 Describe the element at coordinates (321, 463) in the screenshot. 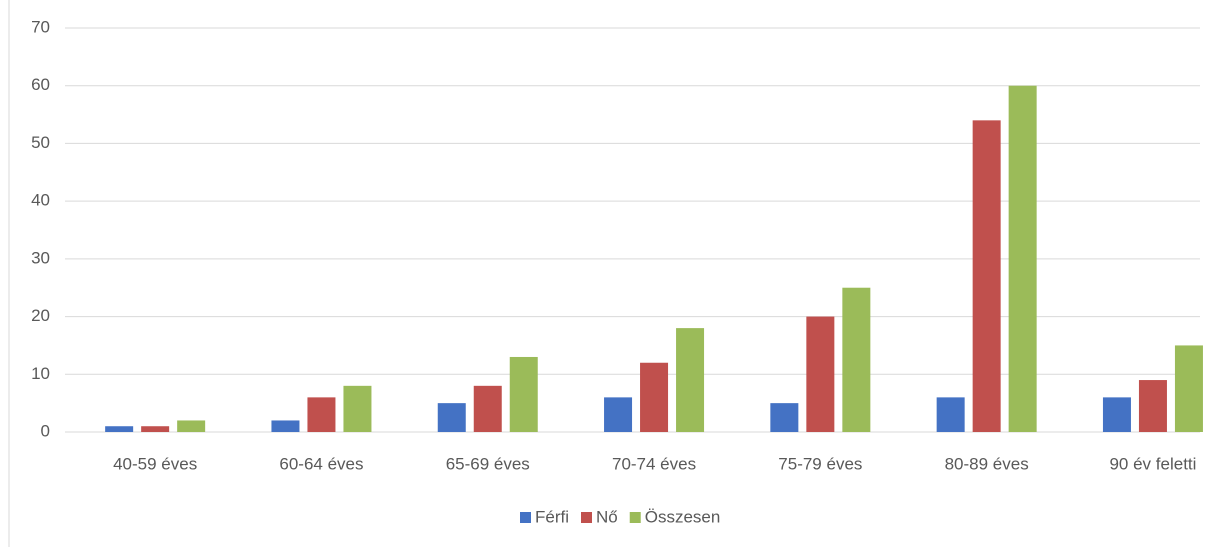

I see `x-tick-label: 60-64 éves` at that location.